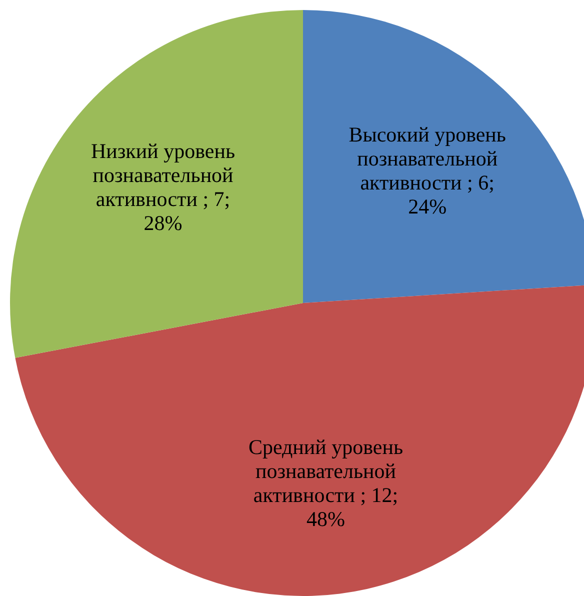 This screenshot has height=596, width=584. What do you see at coordinates (326, 483) in the screenshot?
I see `slice-label: Средний уровень познавательной активности ; 12; 48%` at bounding box center [326, 483].